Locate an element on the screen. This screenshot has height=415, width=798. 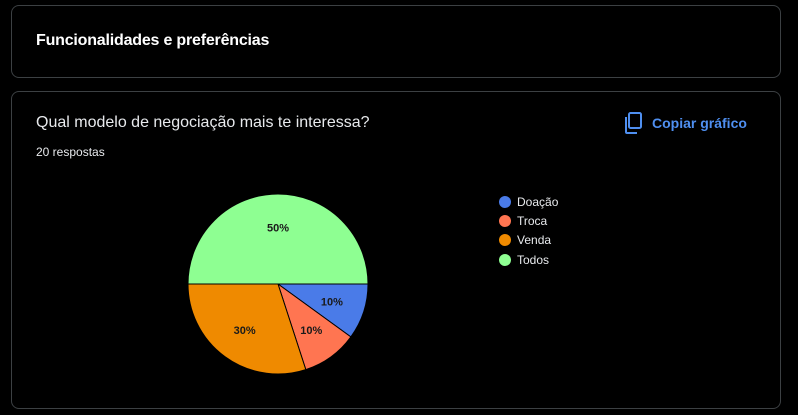
response-count: 20 respostas is located at coordinates (70, 152).